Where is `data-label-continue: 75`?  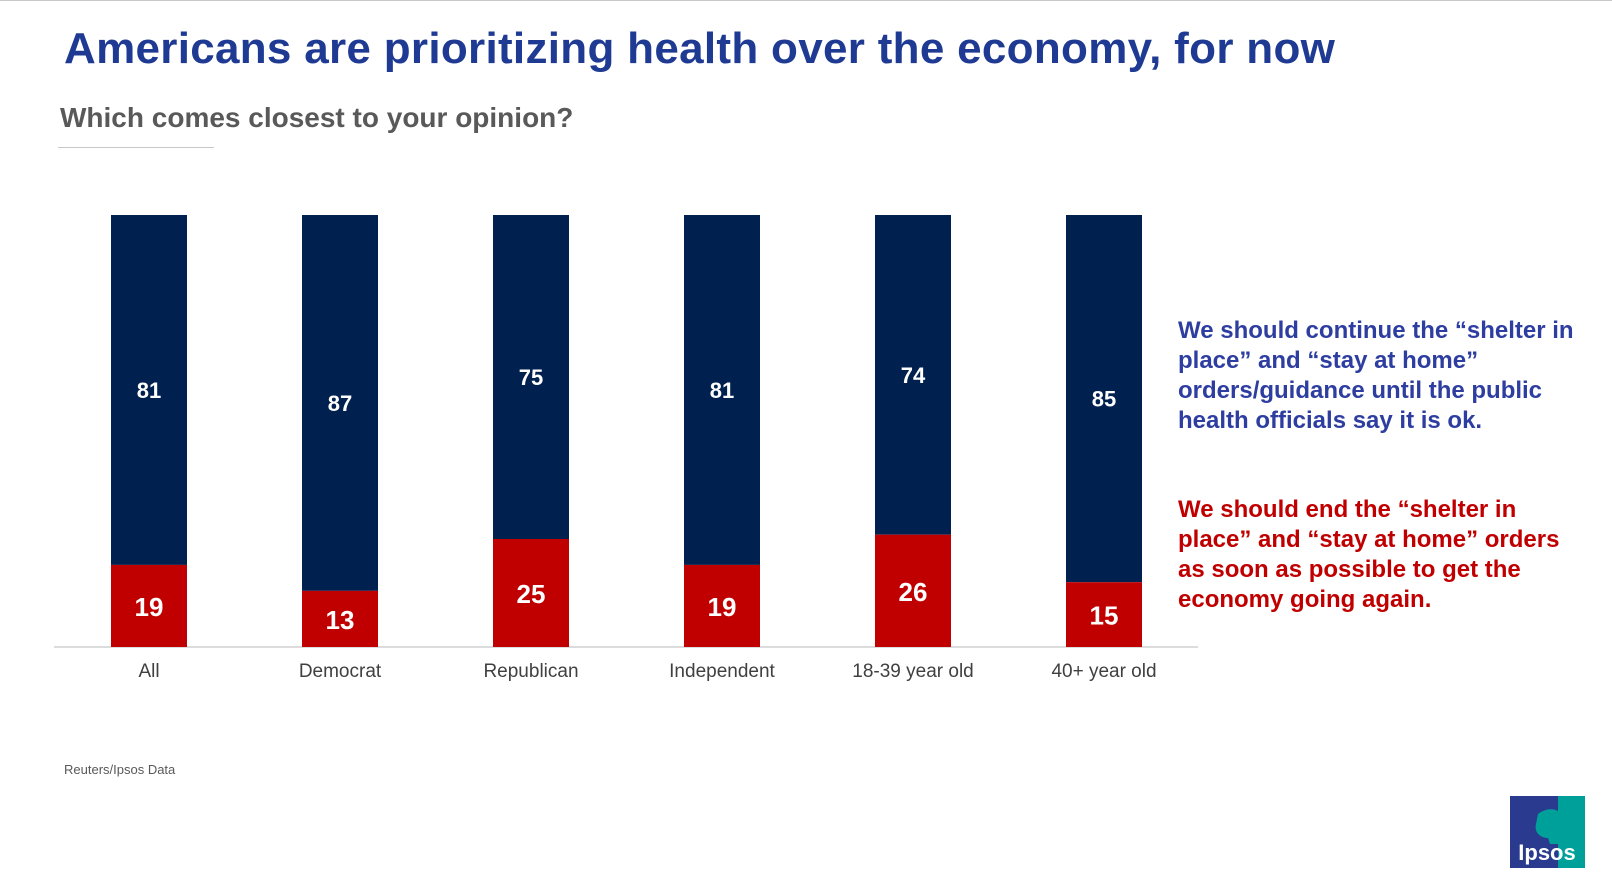 data-label-continue: 75 is located at coordinates (531, 377).